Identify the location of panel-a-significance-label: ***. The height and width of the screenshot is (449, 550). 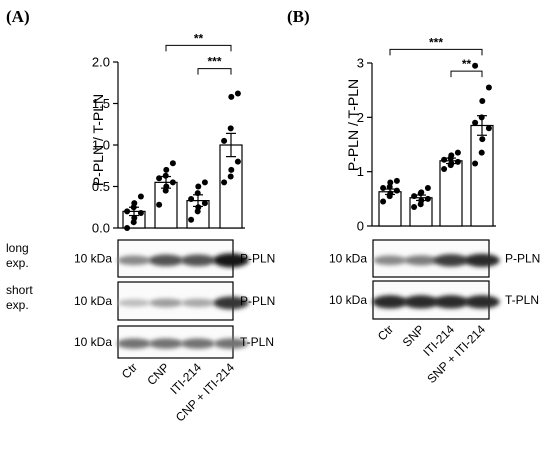
(214, 62).